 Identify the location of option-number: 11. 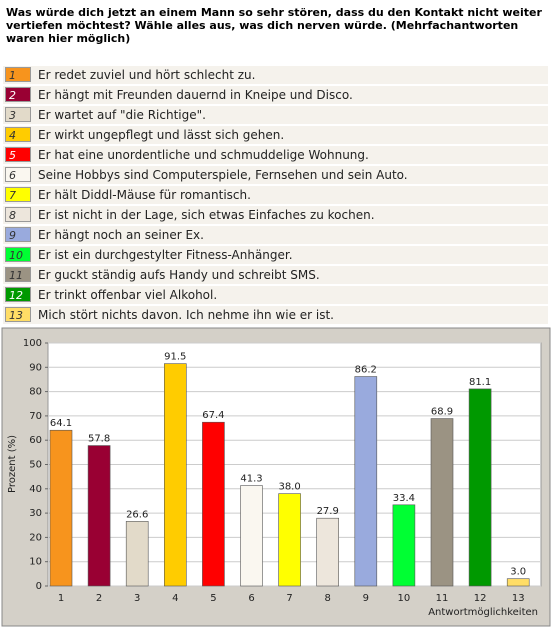
(18, 274).